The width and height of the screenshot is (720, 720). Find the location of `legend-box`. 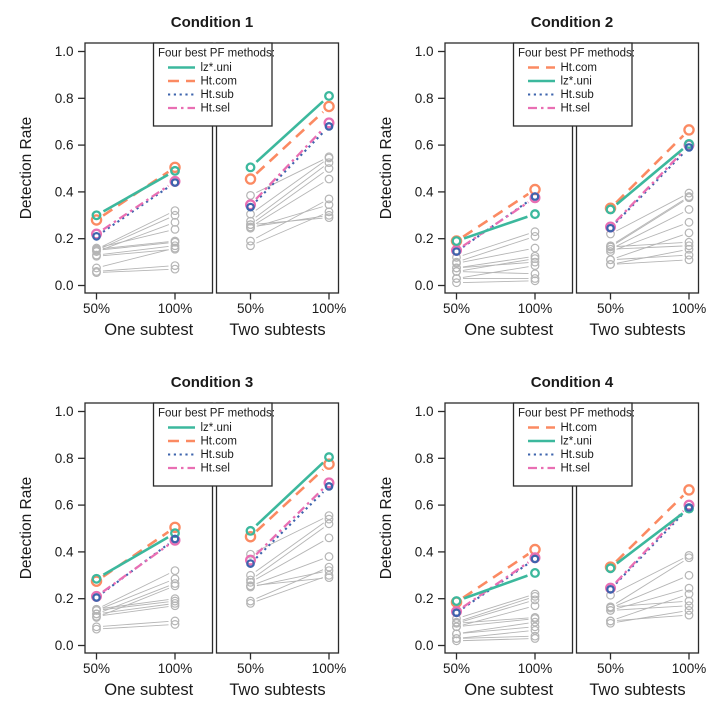

legend-box is located at coordinates (212, 444).